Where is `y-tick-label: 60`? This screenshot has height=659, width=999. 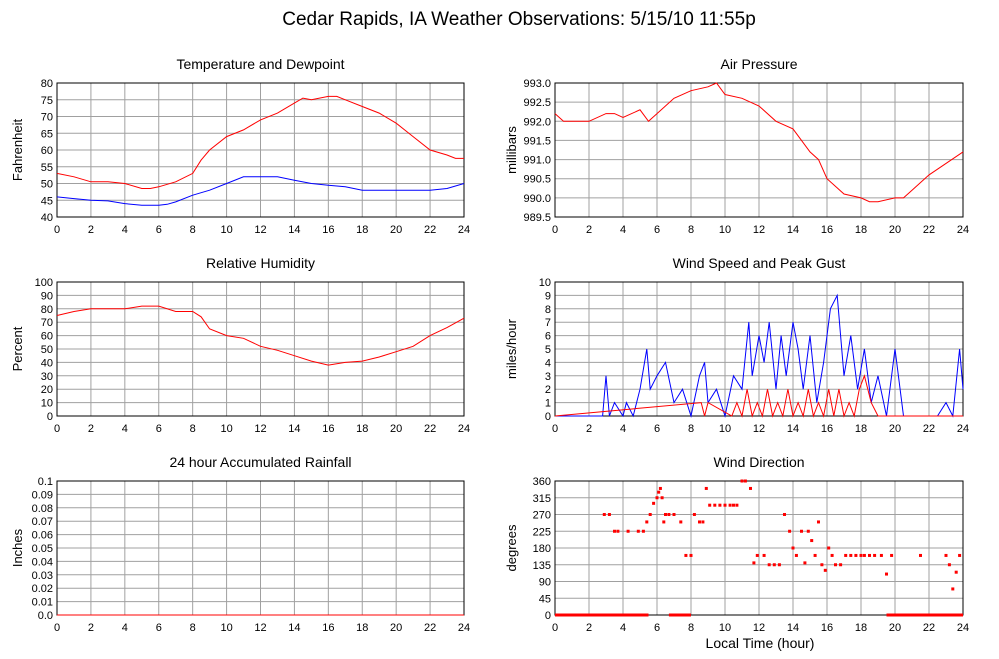
y-tick-label: 60 is located at coordinates (47, 151).